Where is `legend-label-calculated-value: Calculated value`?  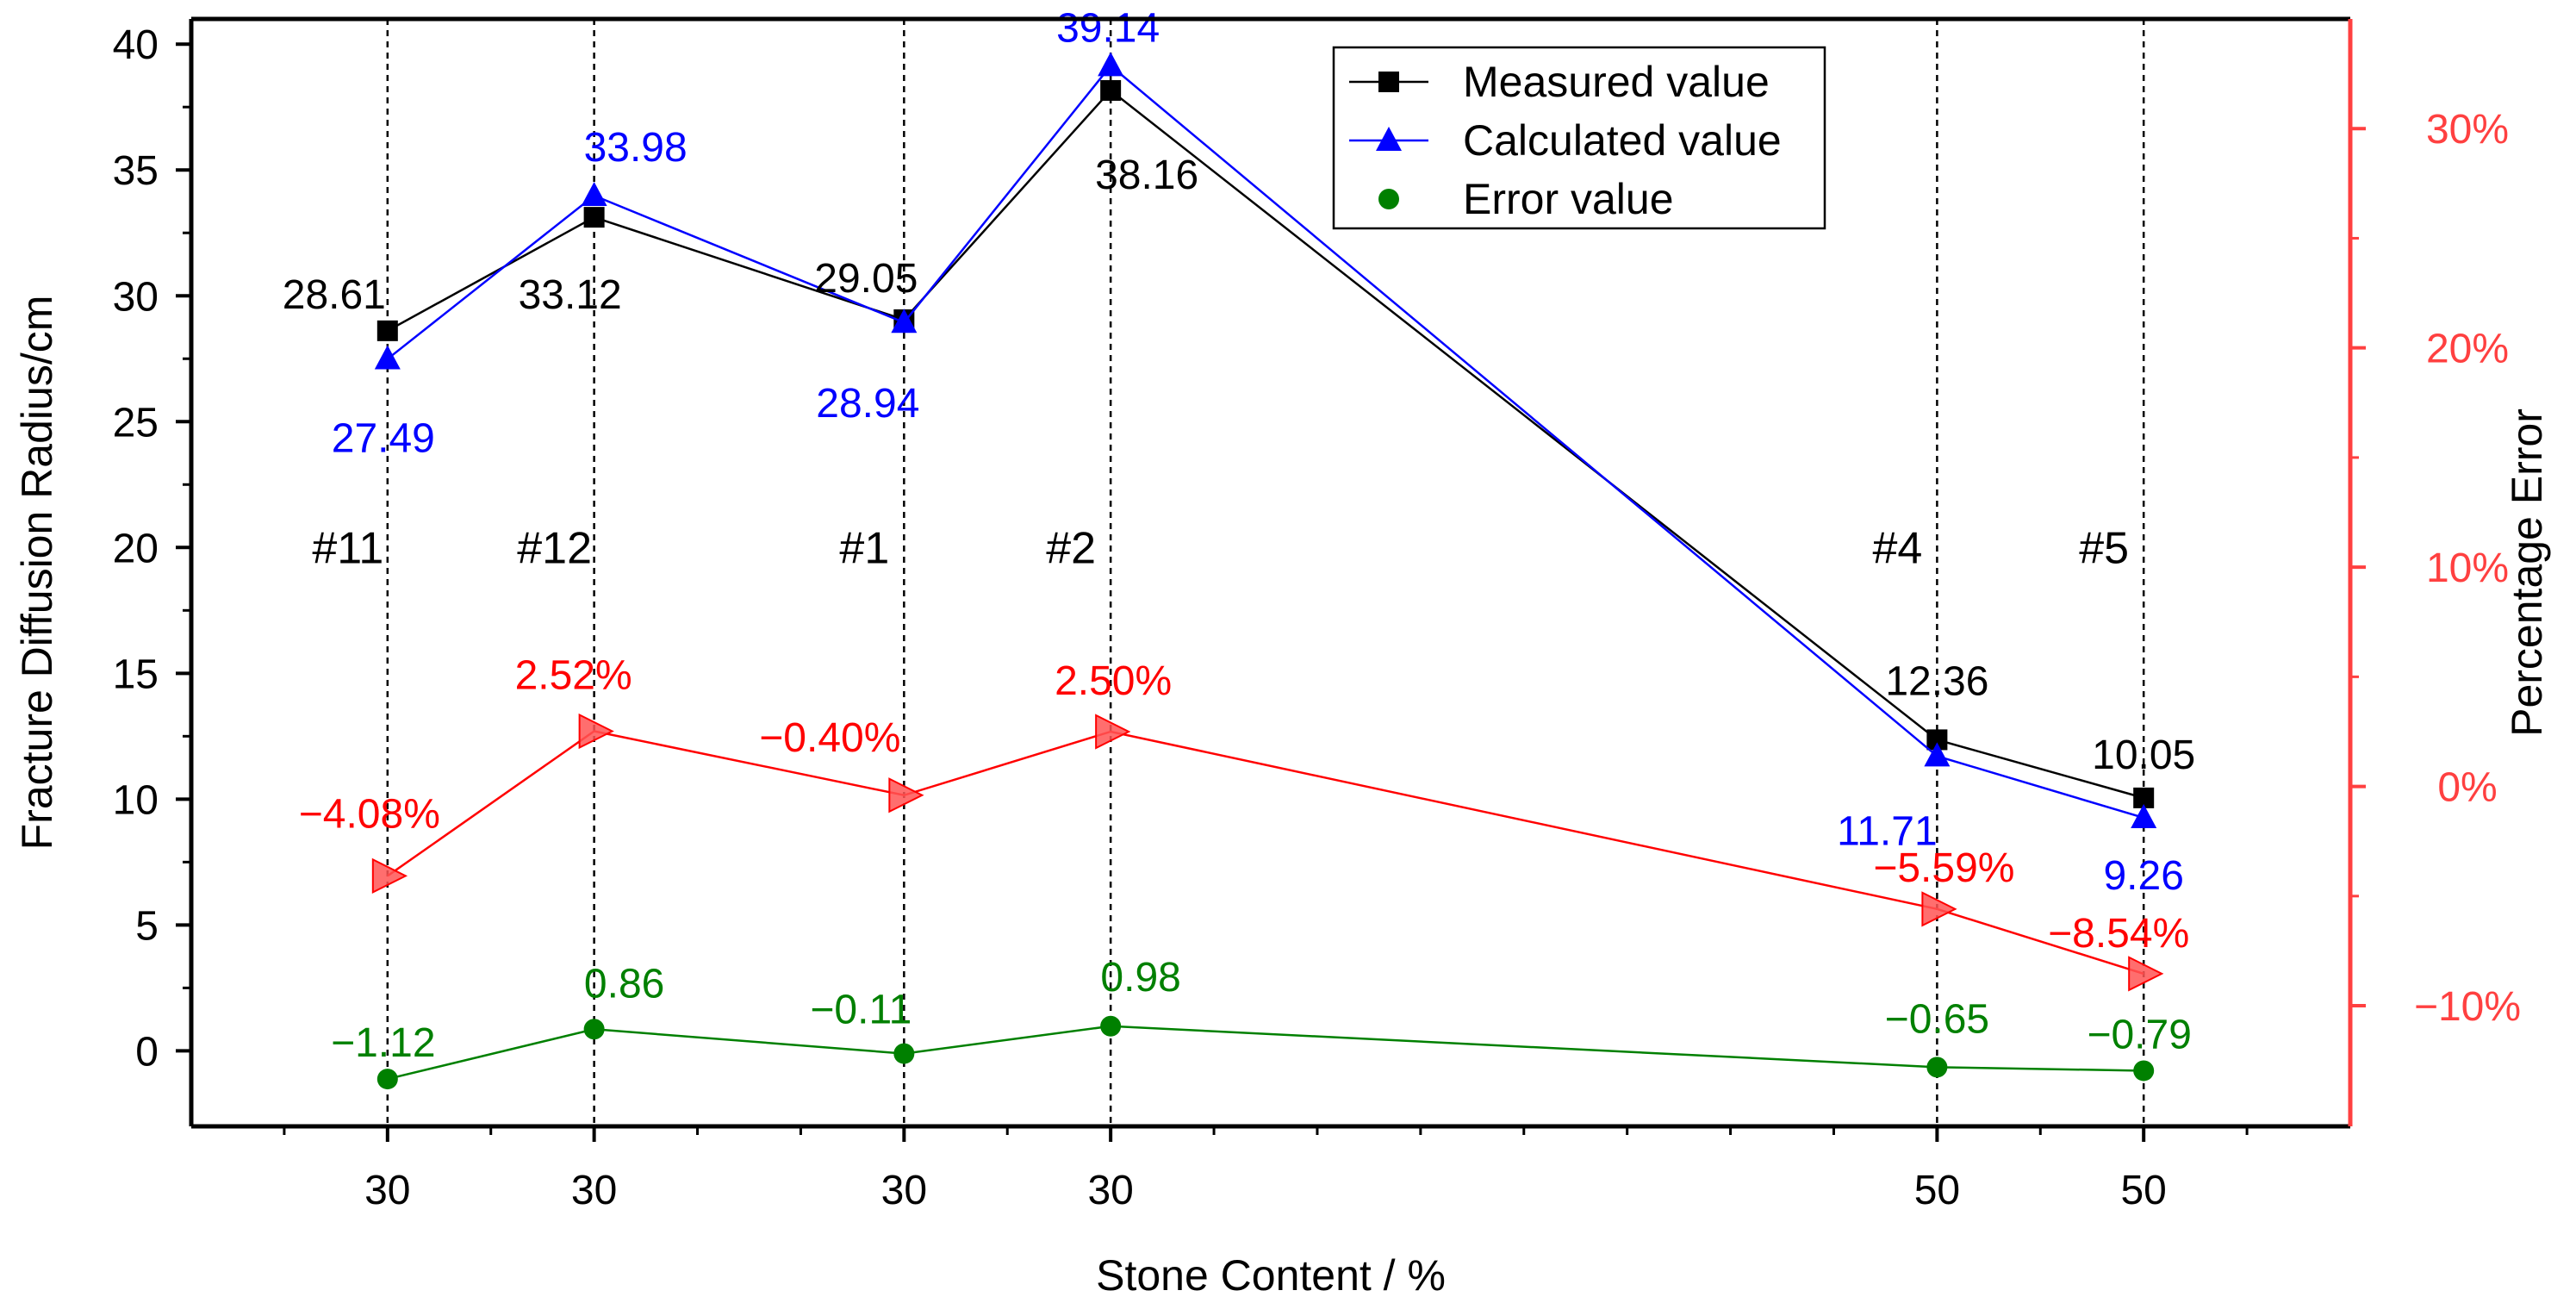 legend-label-calculated-value: Calculated value is located at coordinates (1623, 140).